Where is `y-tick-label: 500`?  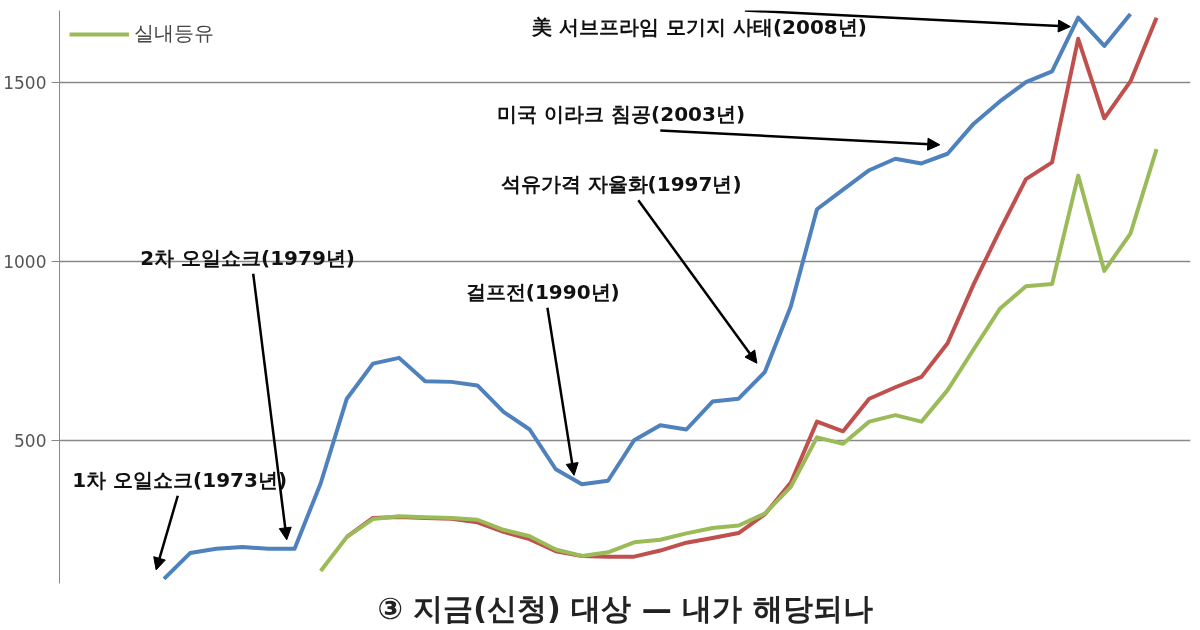 y-tick-label: 500 is located at coordinates (30, 440).